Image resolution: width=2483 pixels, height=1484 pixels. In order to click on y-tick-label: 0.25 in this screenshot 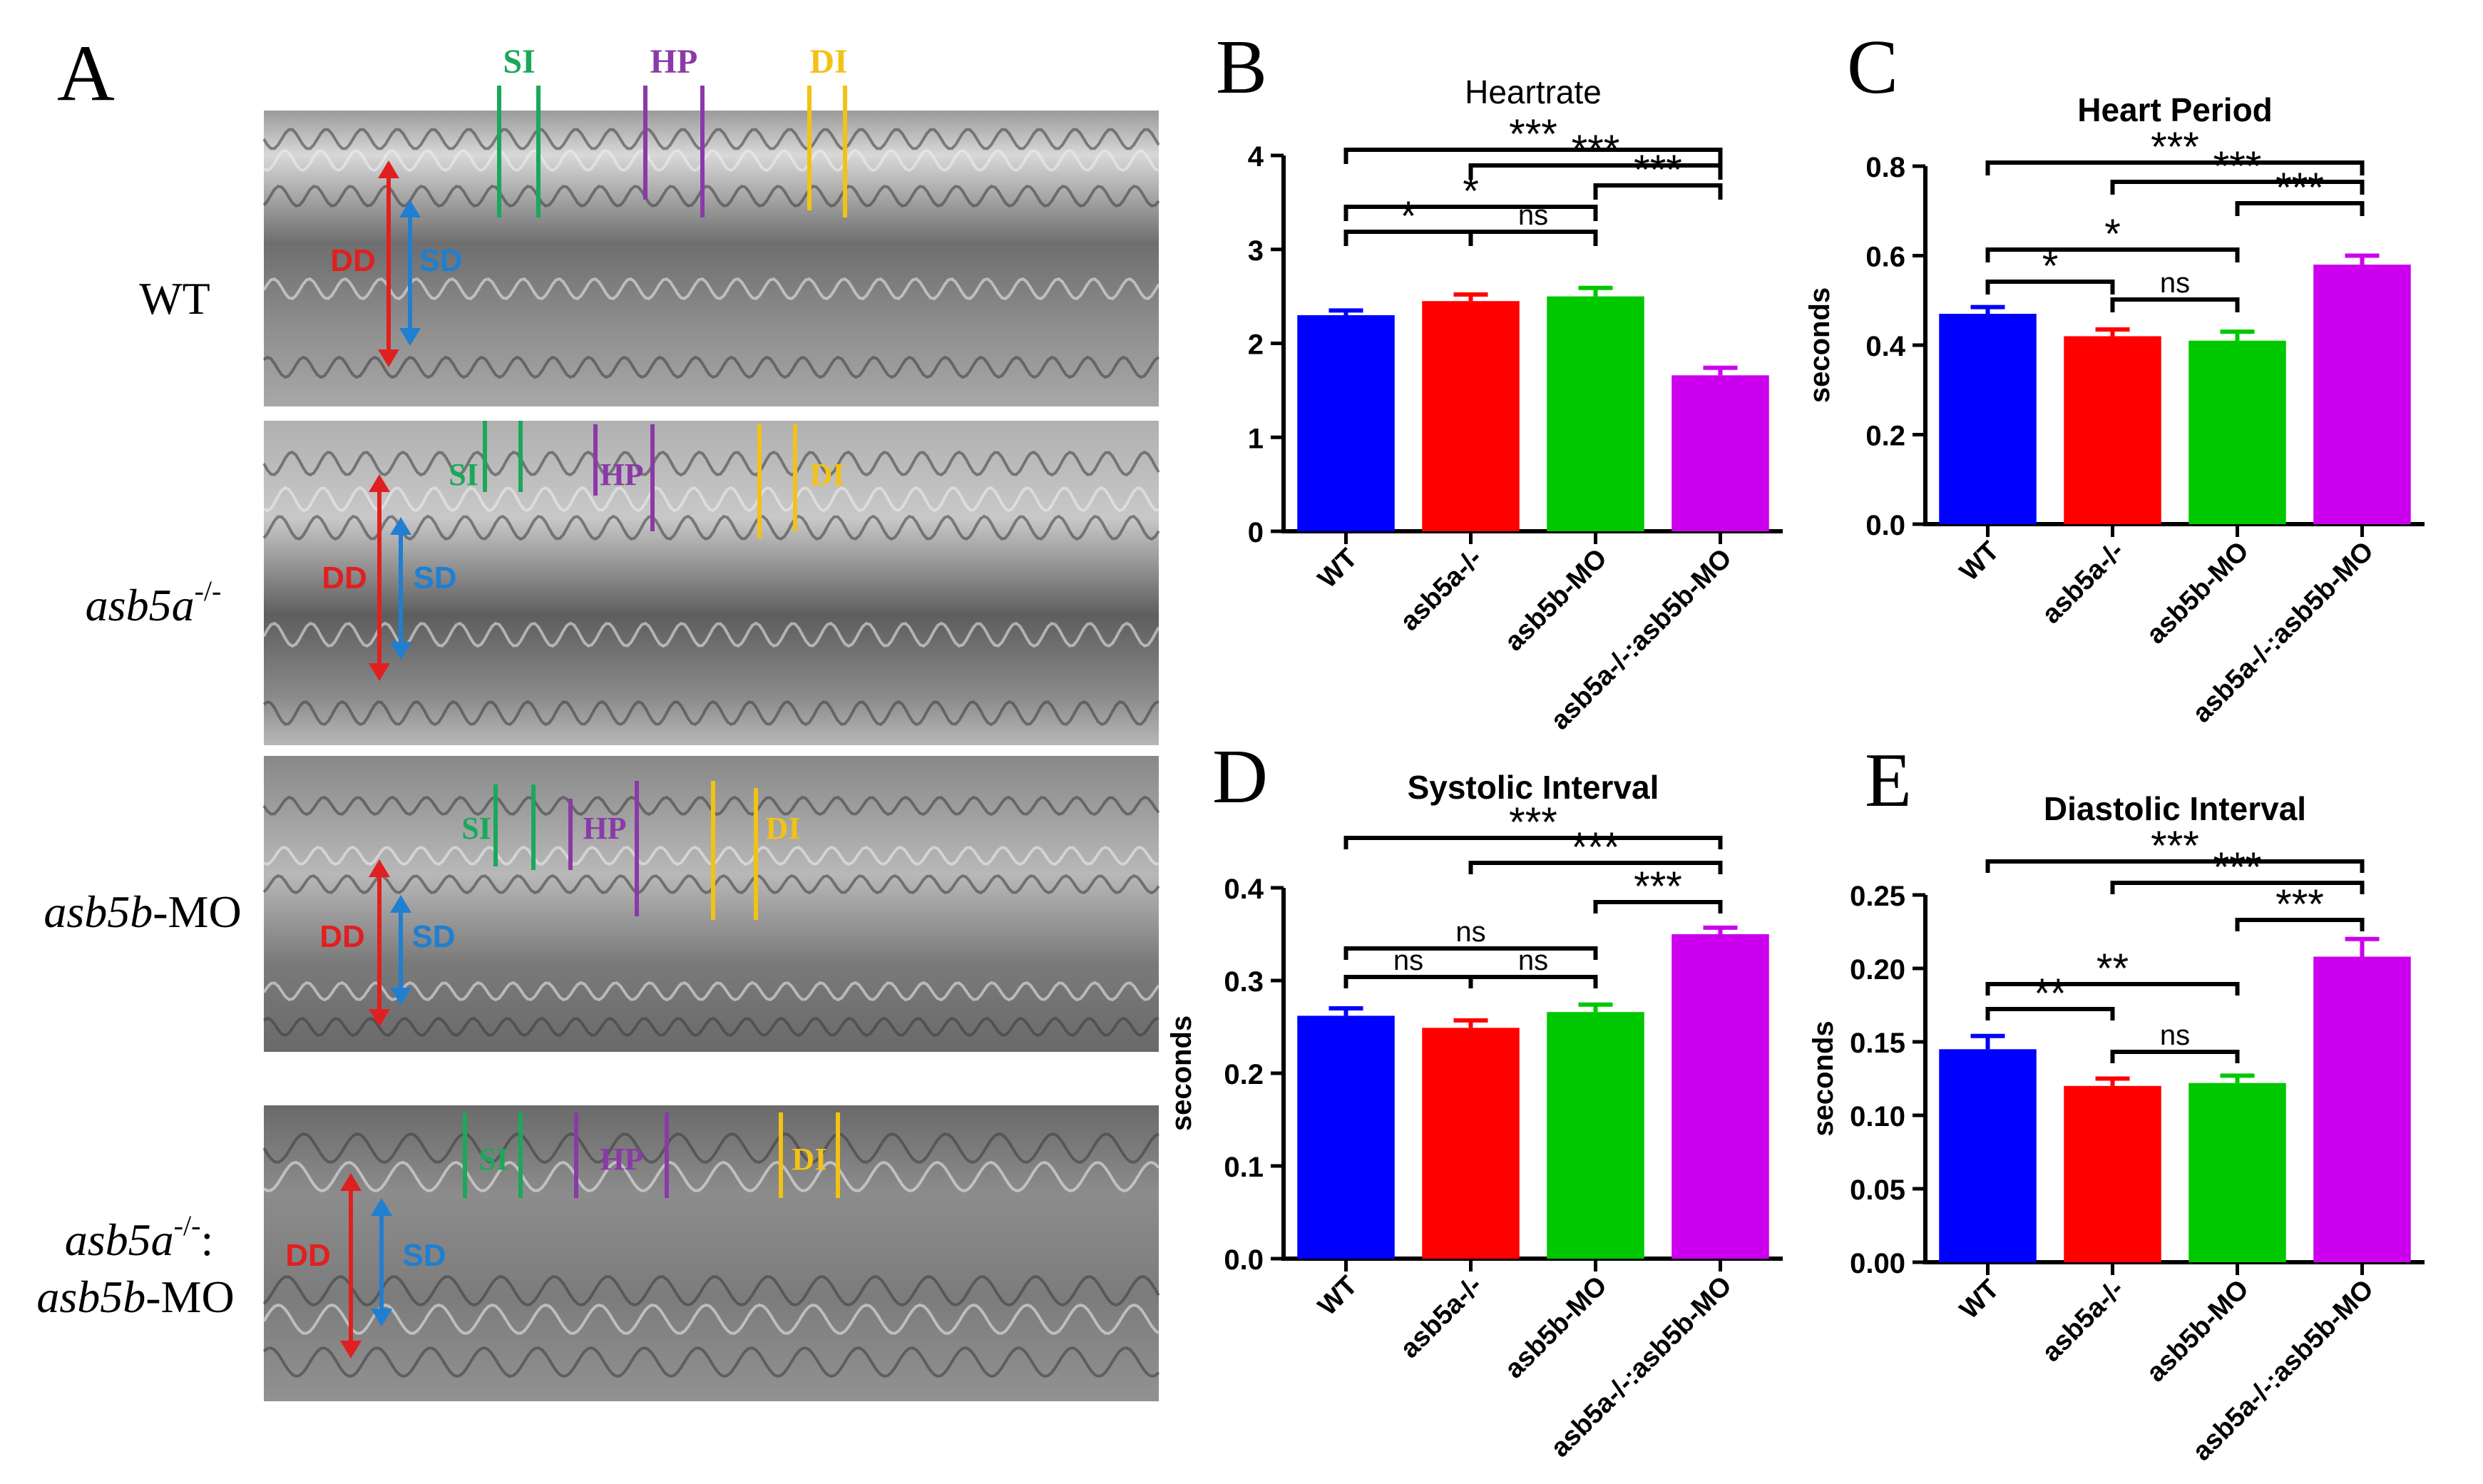, I will do `click(1877, 896)`.